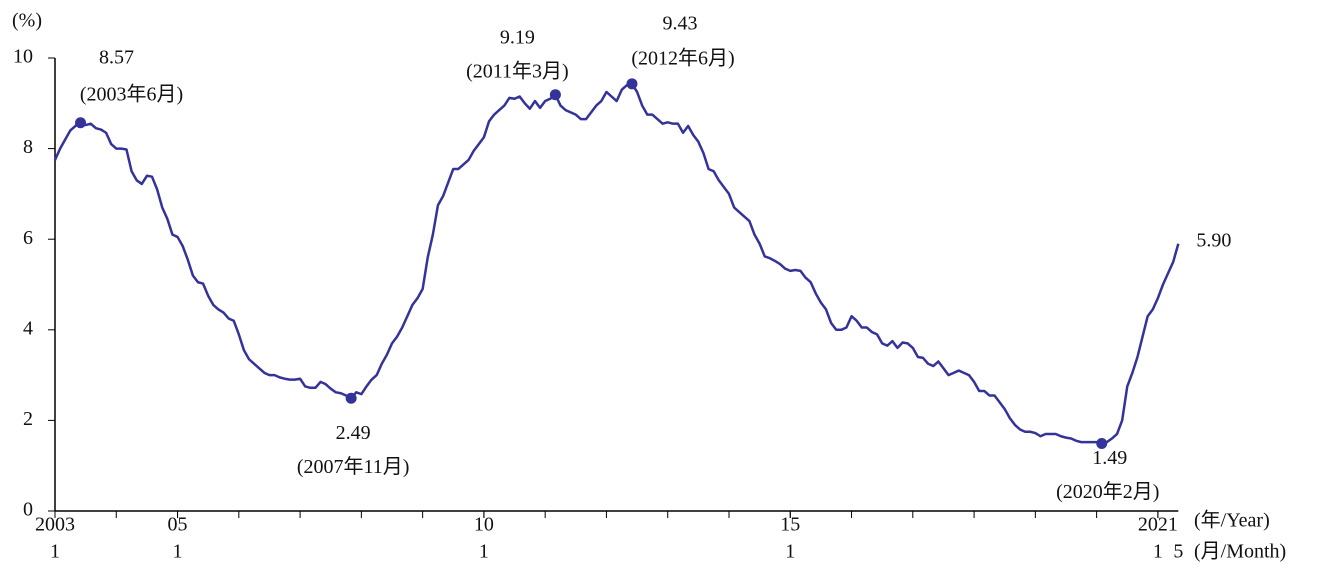 This screenshot has height=572, width=1331. Describe the element at coordinates (28, 147) in the screenshot. I see `y-tick-label: 8` at that location.